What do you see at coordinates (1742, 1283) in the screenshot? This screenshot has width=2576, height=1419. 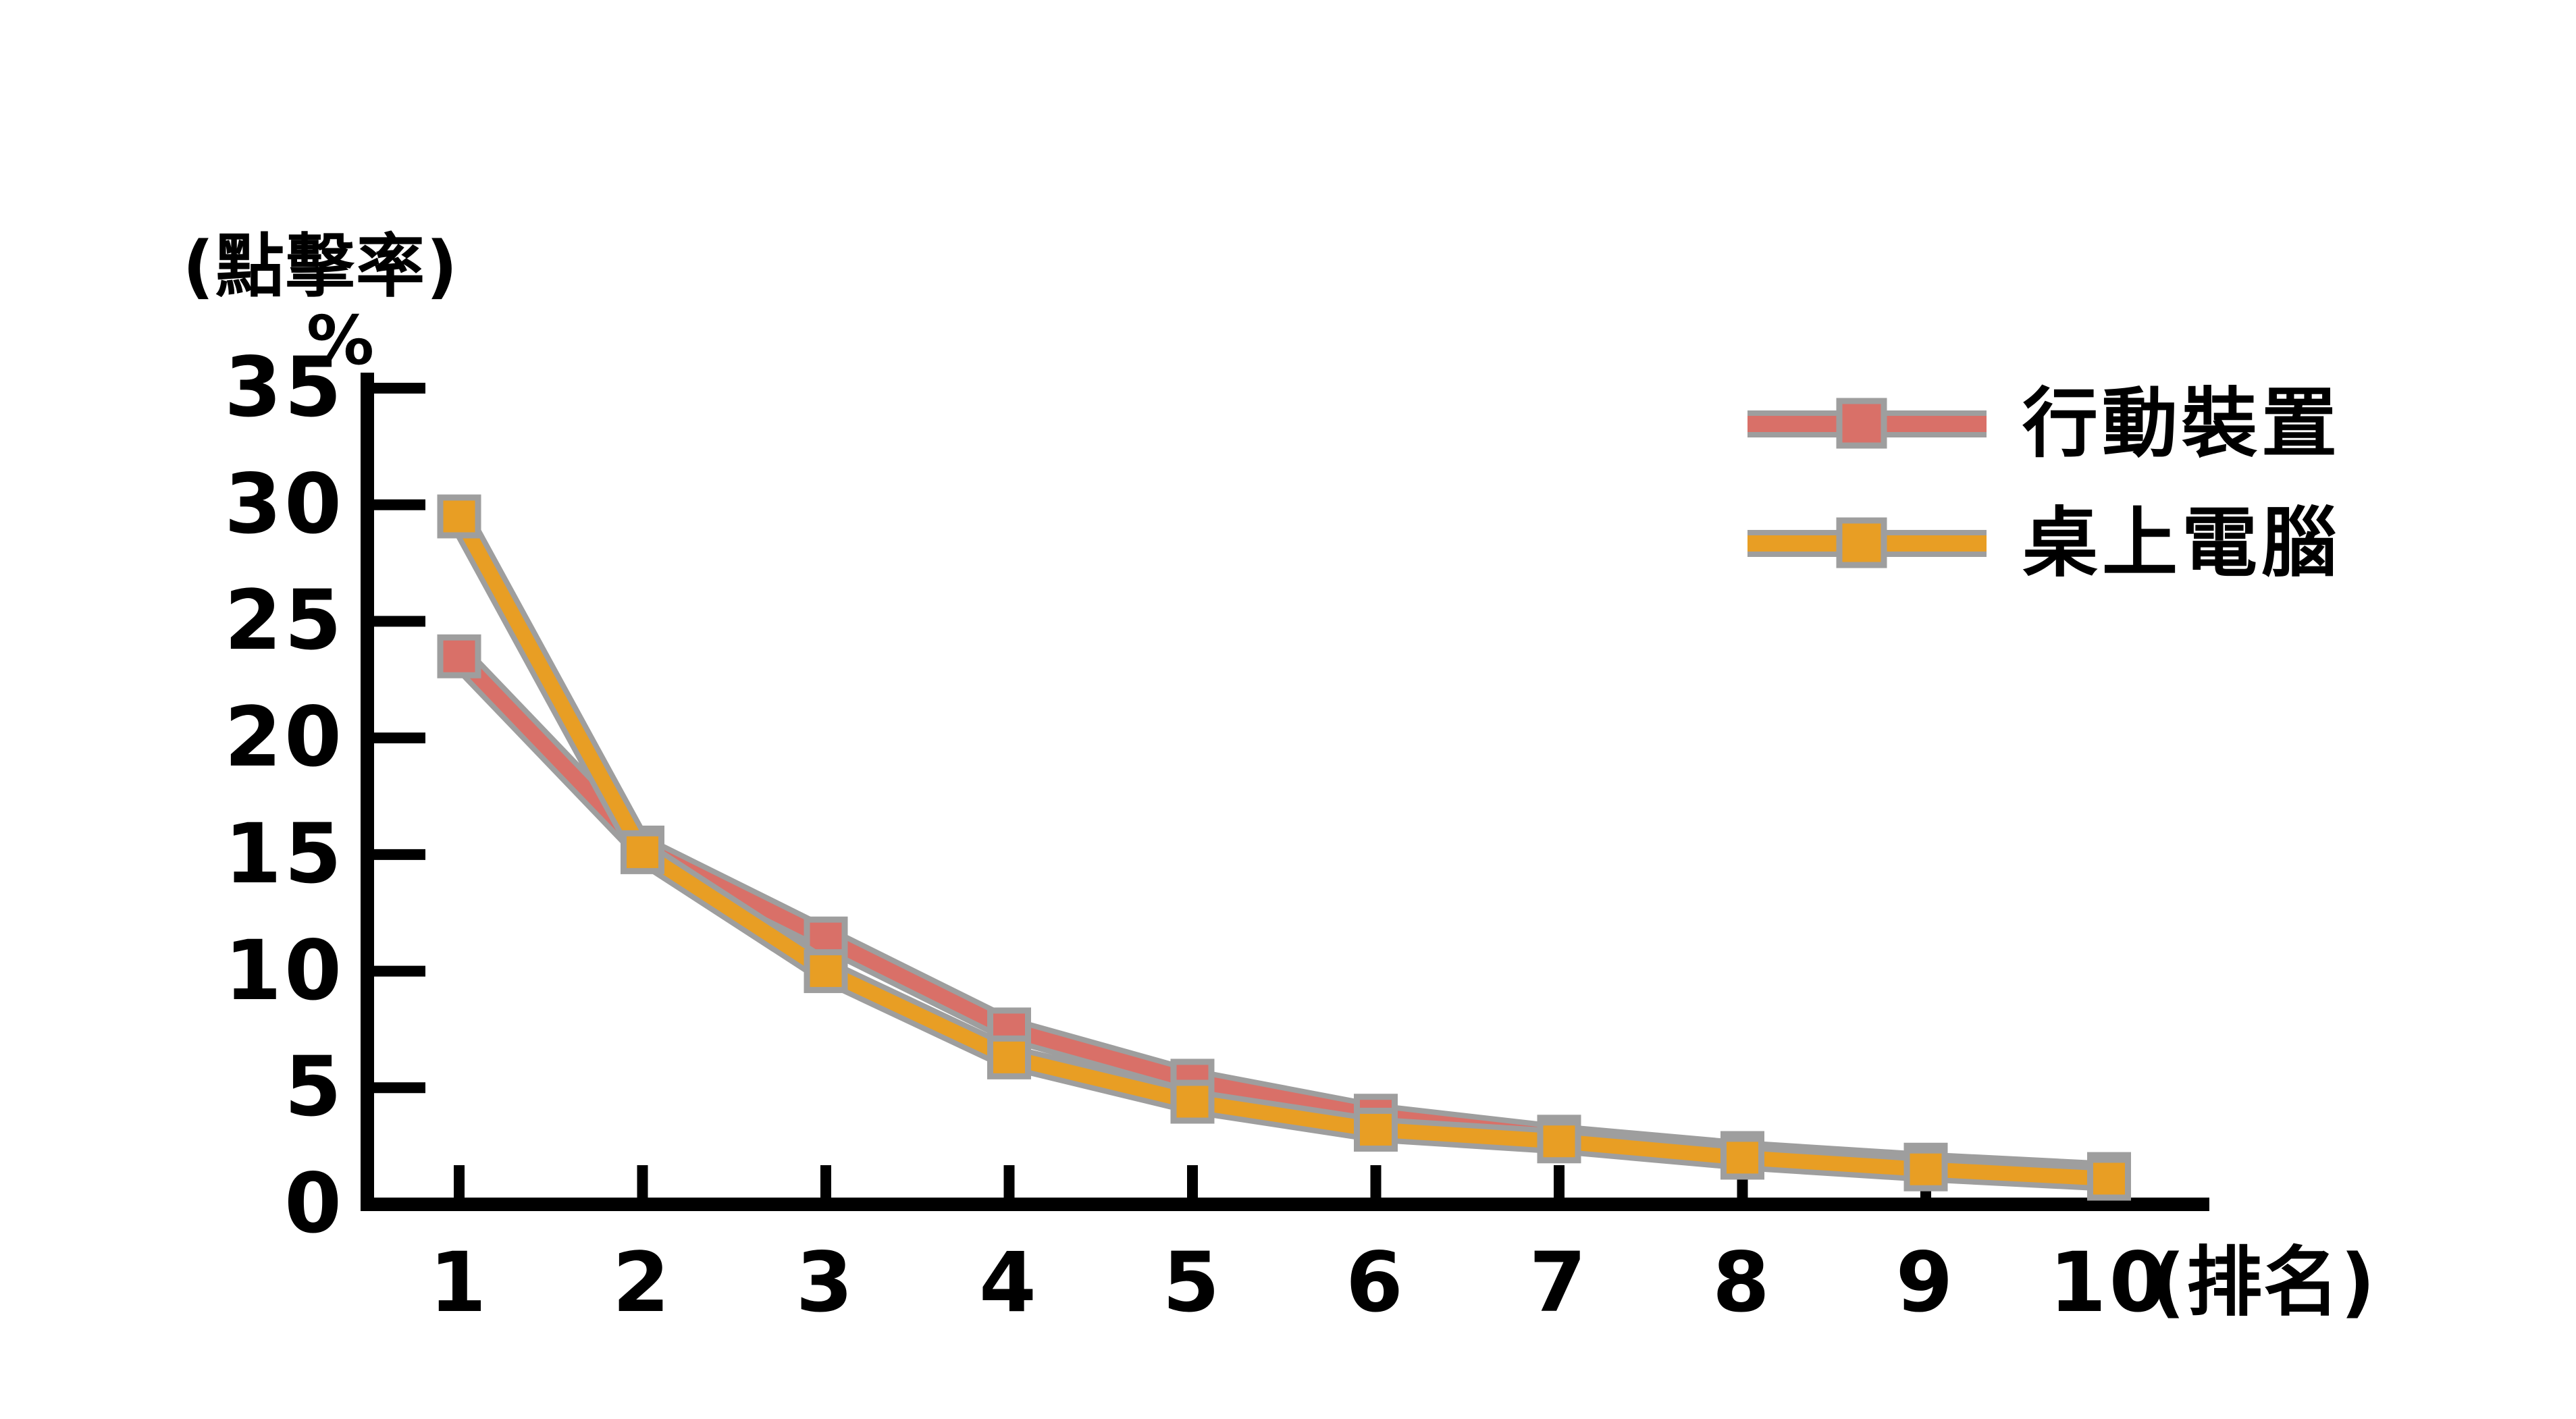 I see `x-tick-label: 8` at bounding box center [1742, 1283].